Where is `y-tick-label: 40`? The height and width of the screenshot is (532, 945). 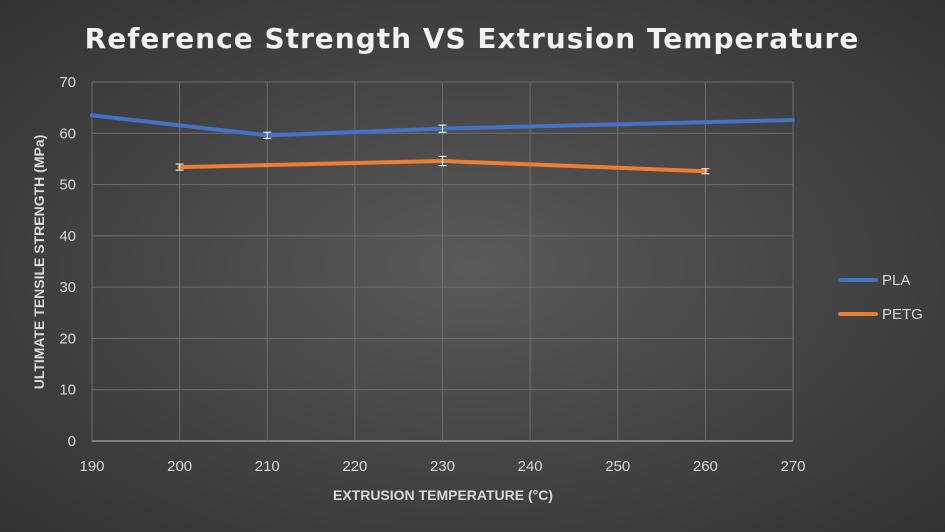
y-tick-label: 40 is located at coordinates (67, 236).